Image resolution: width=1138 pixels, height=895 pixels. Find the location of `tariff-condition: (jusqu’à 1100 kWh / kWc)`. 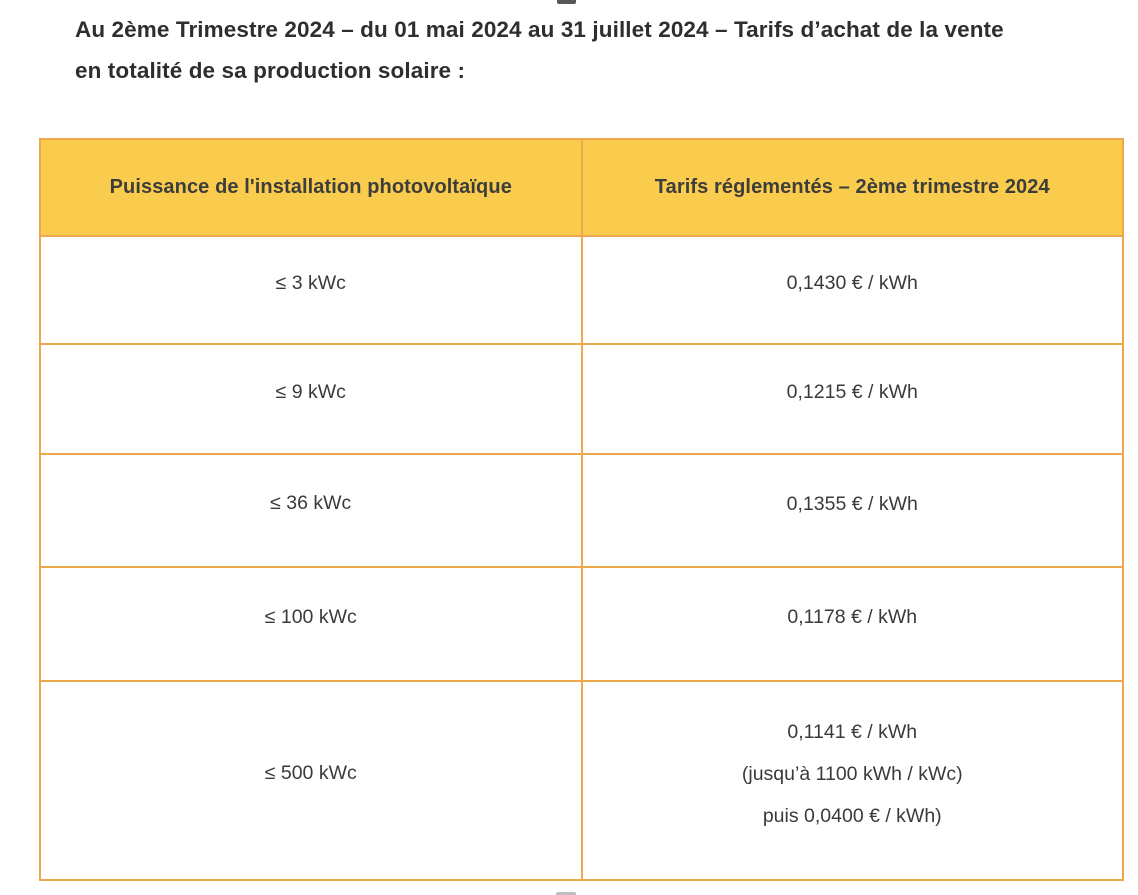

tariff-condition: (jusqu’à 1100 kWh / kWc) is located at coordinates (852, 773).